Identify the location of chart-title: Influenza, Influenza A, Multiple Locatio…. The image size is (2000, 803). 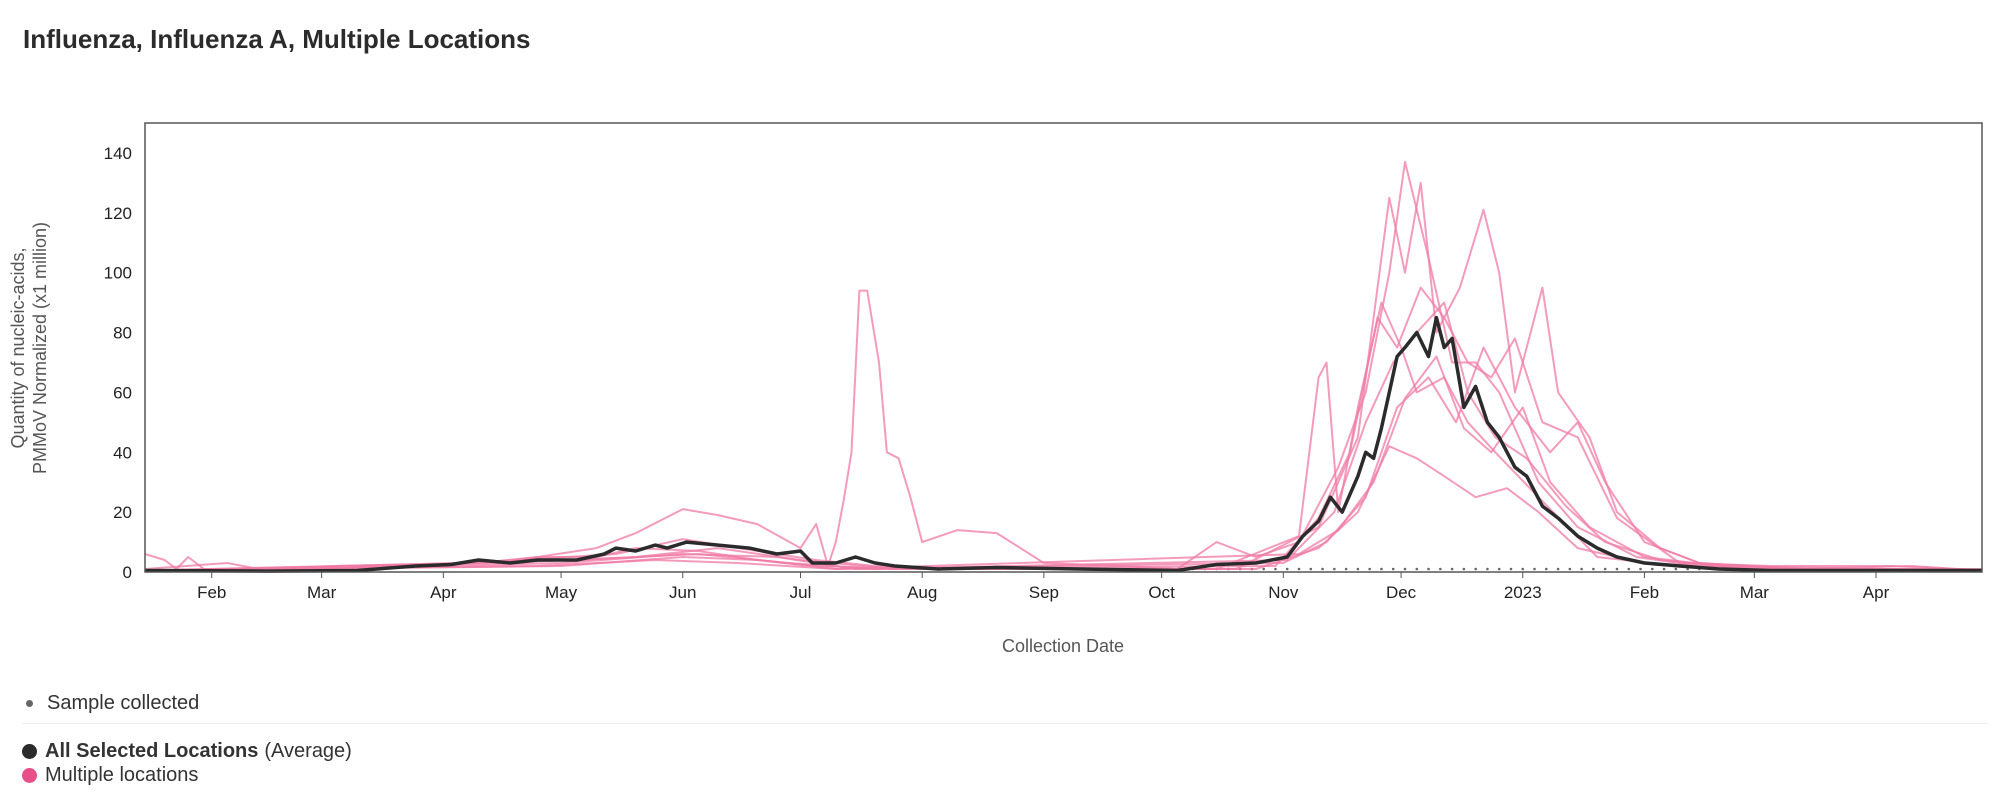
(277, 39).